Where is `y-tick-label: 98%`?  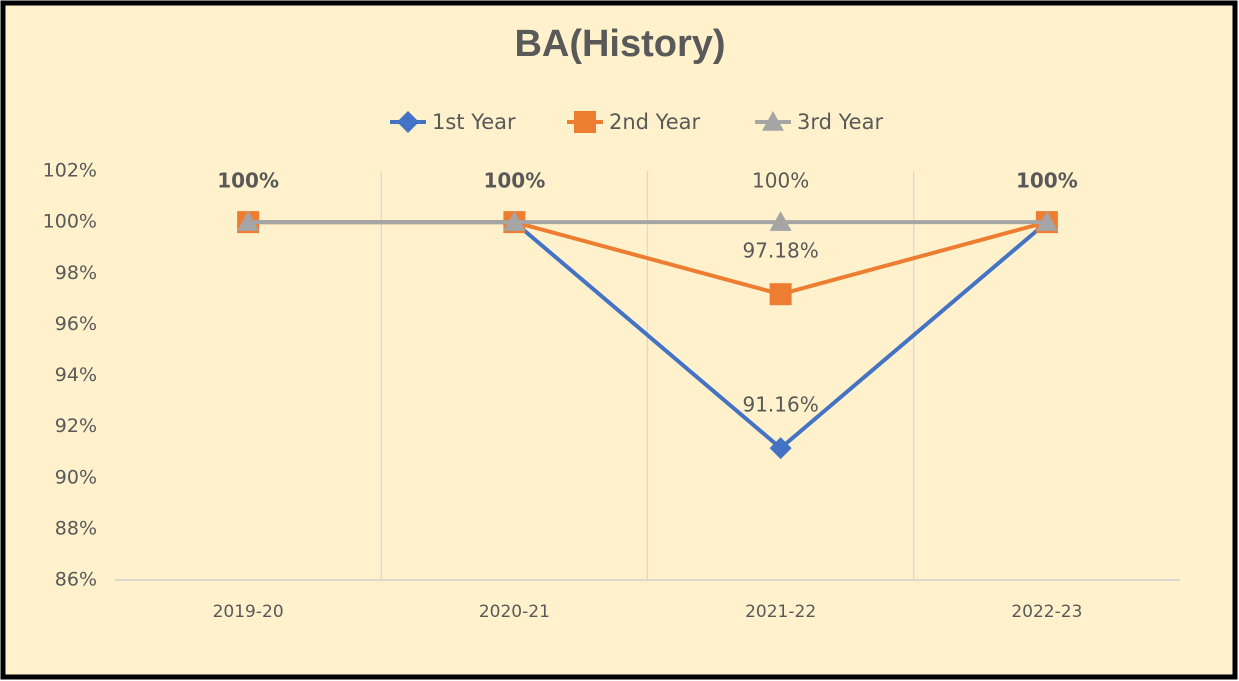
y-tick-label: 98% is located at coordinates (76, 273).